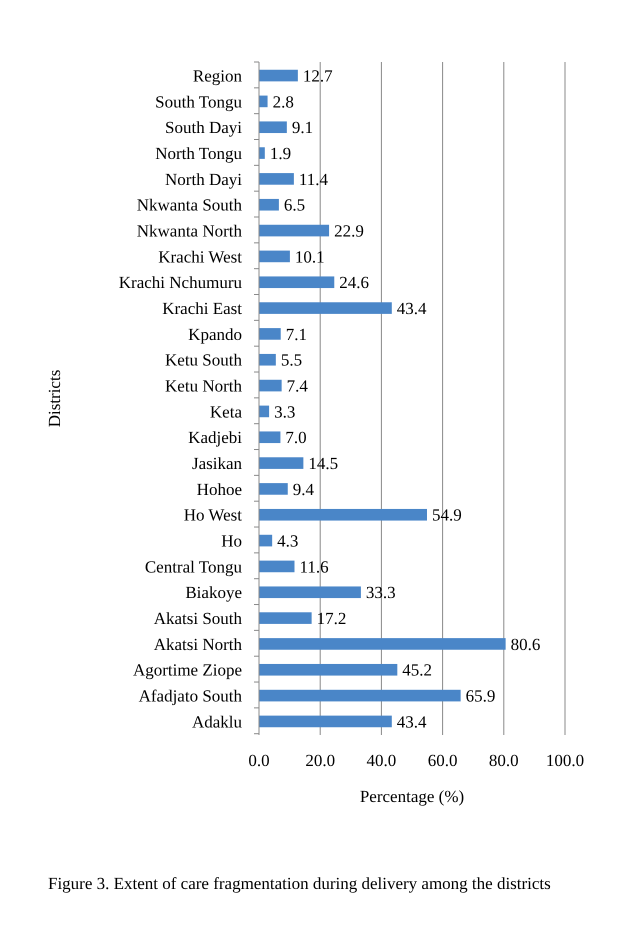 The height and width of the screenshot is (941, 628). What do you see at coordinates (447, 515) in the screenshot?
I see `data-label: 54.9` at bounding box center [447, 515].